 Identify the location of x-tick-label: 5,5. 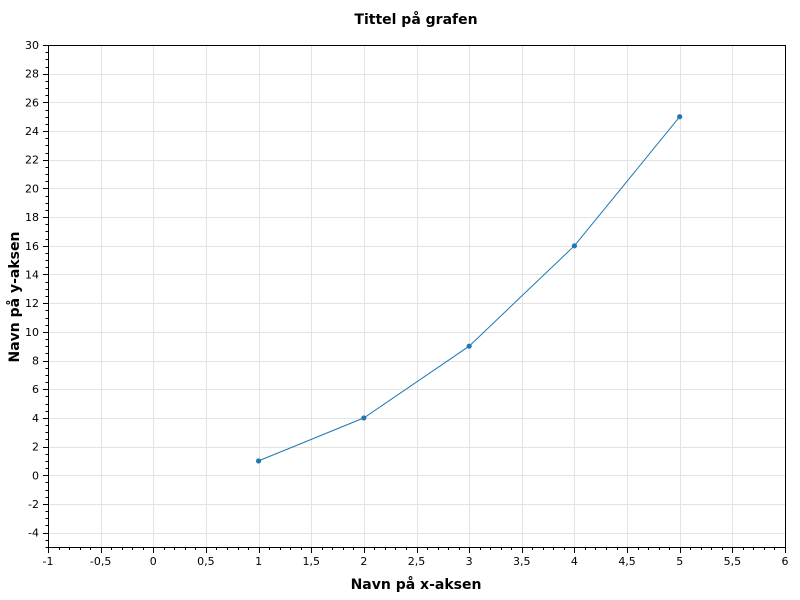
(733, 561).